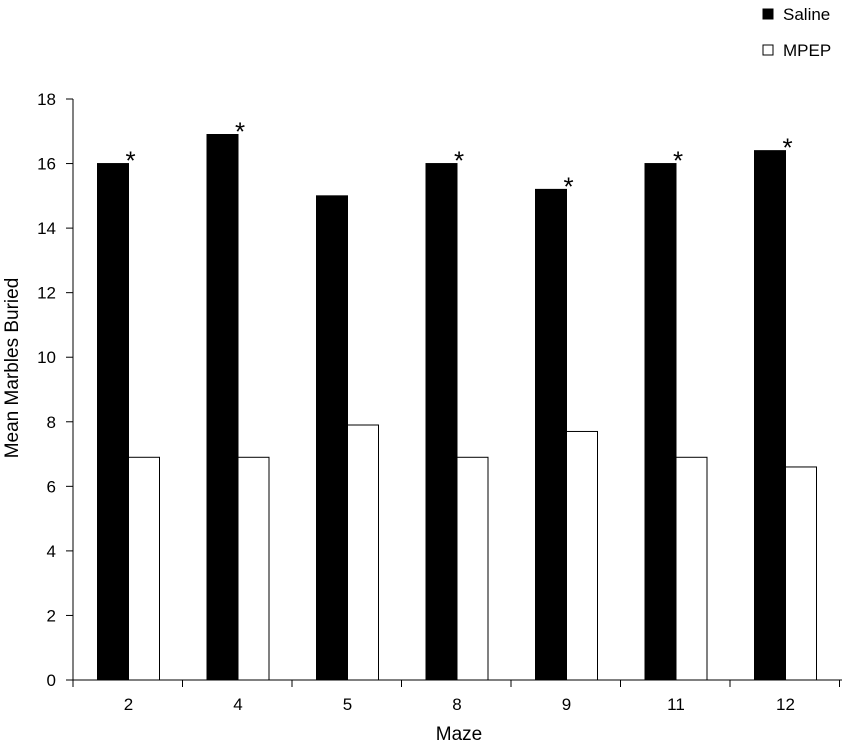  Describe the element at coordinates (796, 32) in the screenshot. I see `legend: Saline MPEP` at that location.